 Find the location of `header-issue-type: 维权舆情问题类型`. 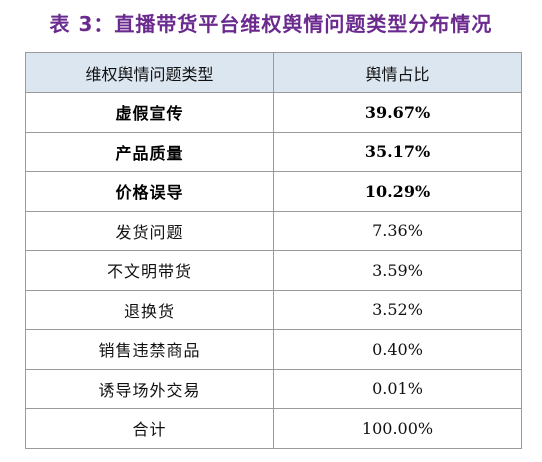

header-issue-type: 维权舆情问题类型 is located at coordinates (149, 72).